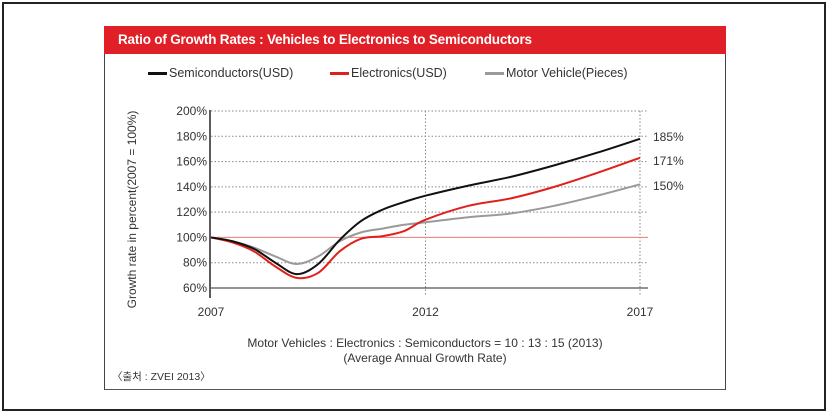 This screenshot has width=832, height=418. I want to click on end-value-label: 171%, so click(668, 161).